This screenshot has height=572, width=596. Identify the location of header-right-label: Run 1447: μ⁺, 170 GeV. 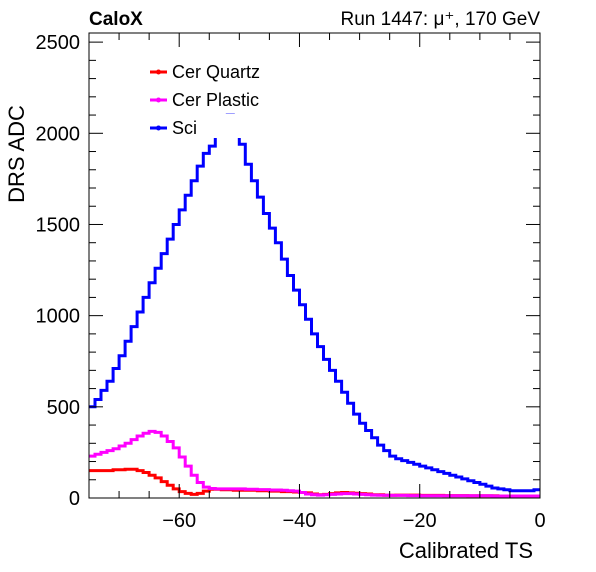
(441, 19).